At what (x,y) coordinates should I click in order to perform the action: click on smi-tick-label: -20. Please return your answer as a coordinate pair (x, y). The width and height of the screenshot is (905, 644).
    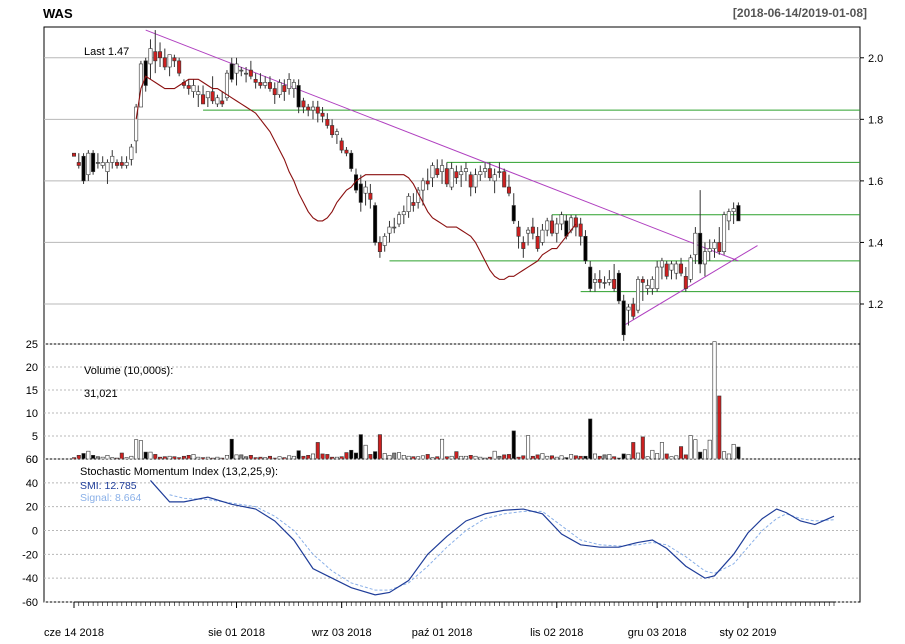
    Looking at the image, I should click on (30, 555).